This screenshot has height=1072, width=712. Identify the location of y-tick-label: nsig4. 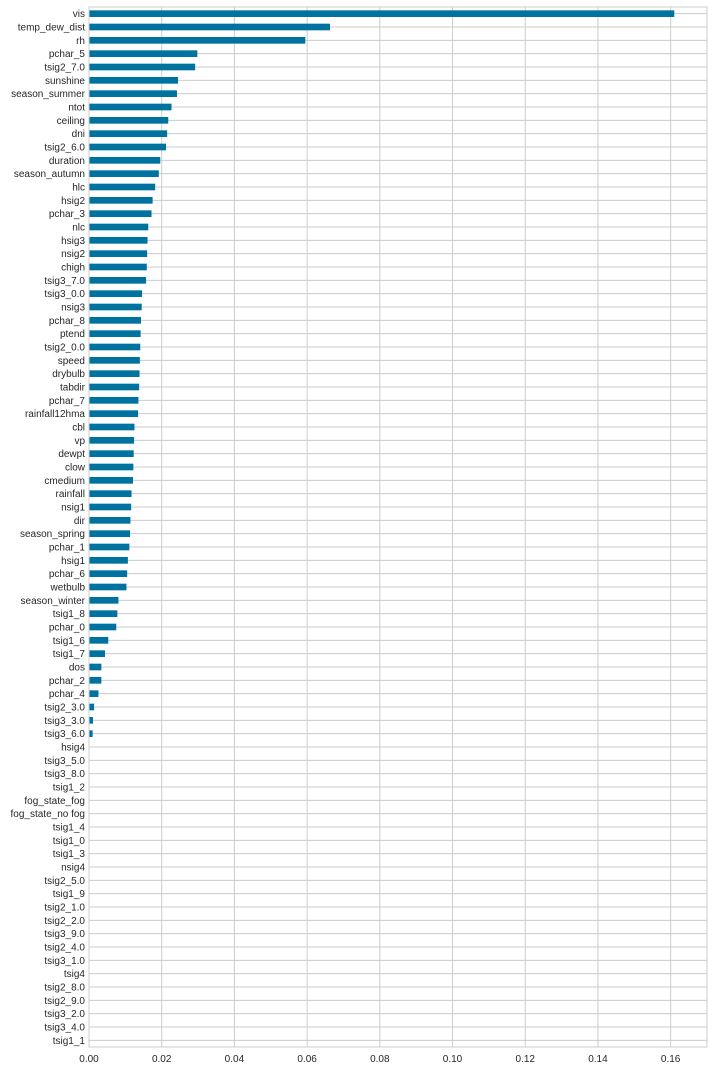
(73, 868).